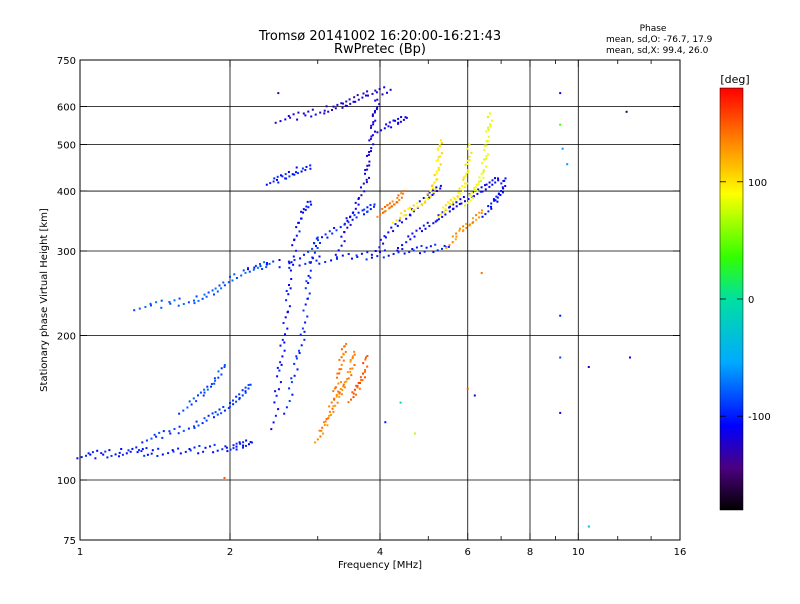  What do you see at coordinates (44, 300) in the screenshot?
I see `y-axis-label: Stationary phase Virtual Height [km]` at bounding box center [44, 300].